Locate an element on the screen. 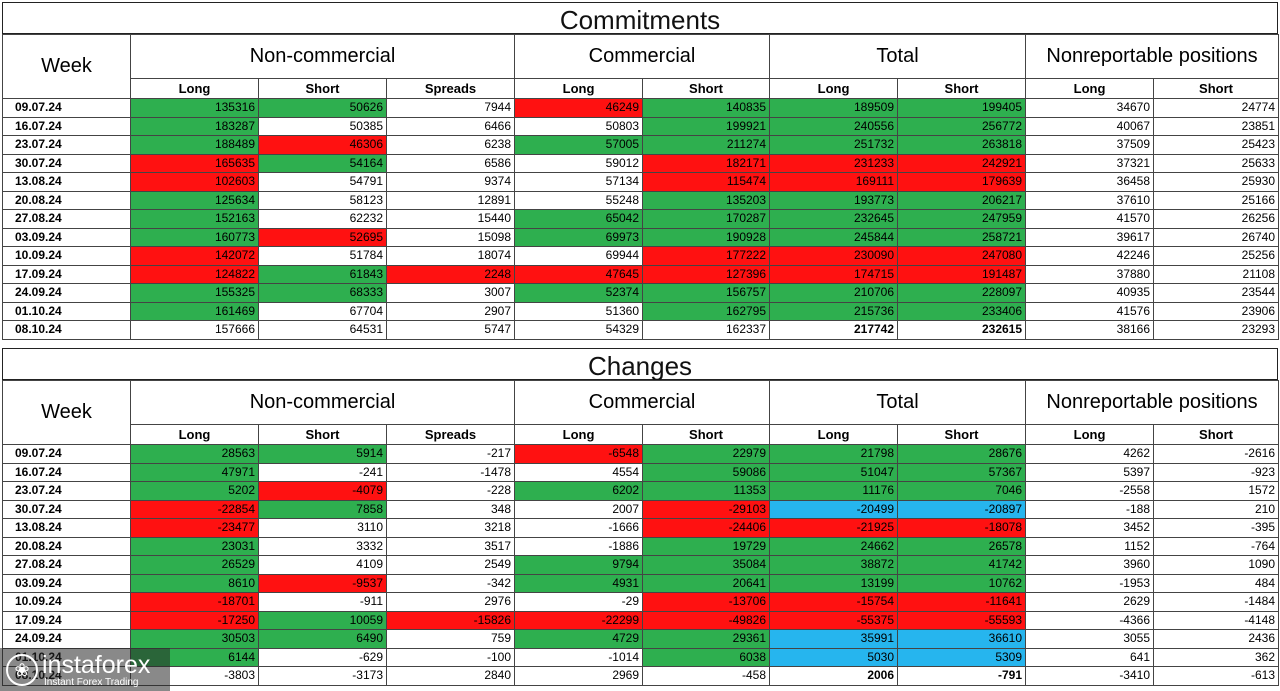 The width and height of the screenshot is (1280, 691). value-cell: 26578 is located at coordinates (962, 546).